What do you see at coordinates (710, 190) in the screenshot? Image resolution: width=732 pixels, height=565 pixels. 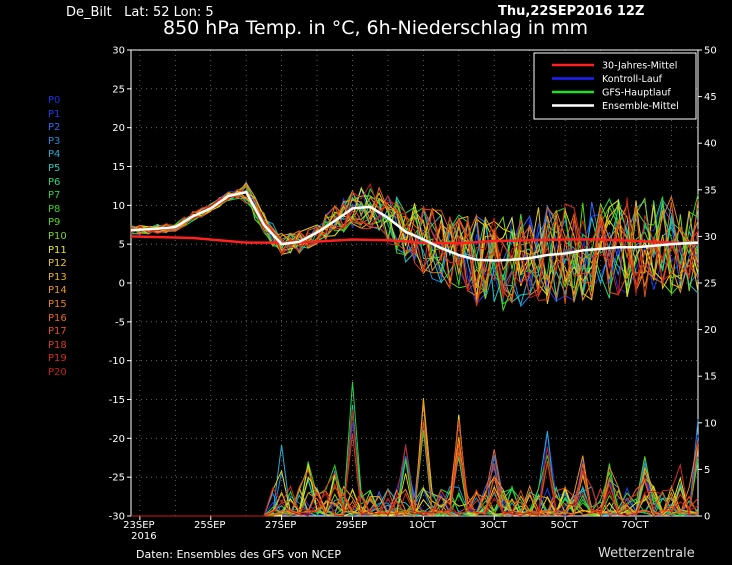 I see `y-tick-label-right: 35` at bounding box center [710, 190].